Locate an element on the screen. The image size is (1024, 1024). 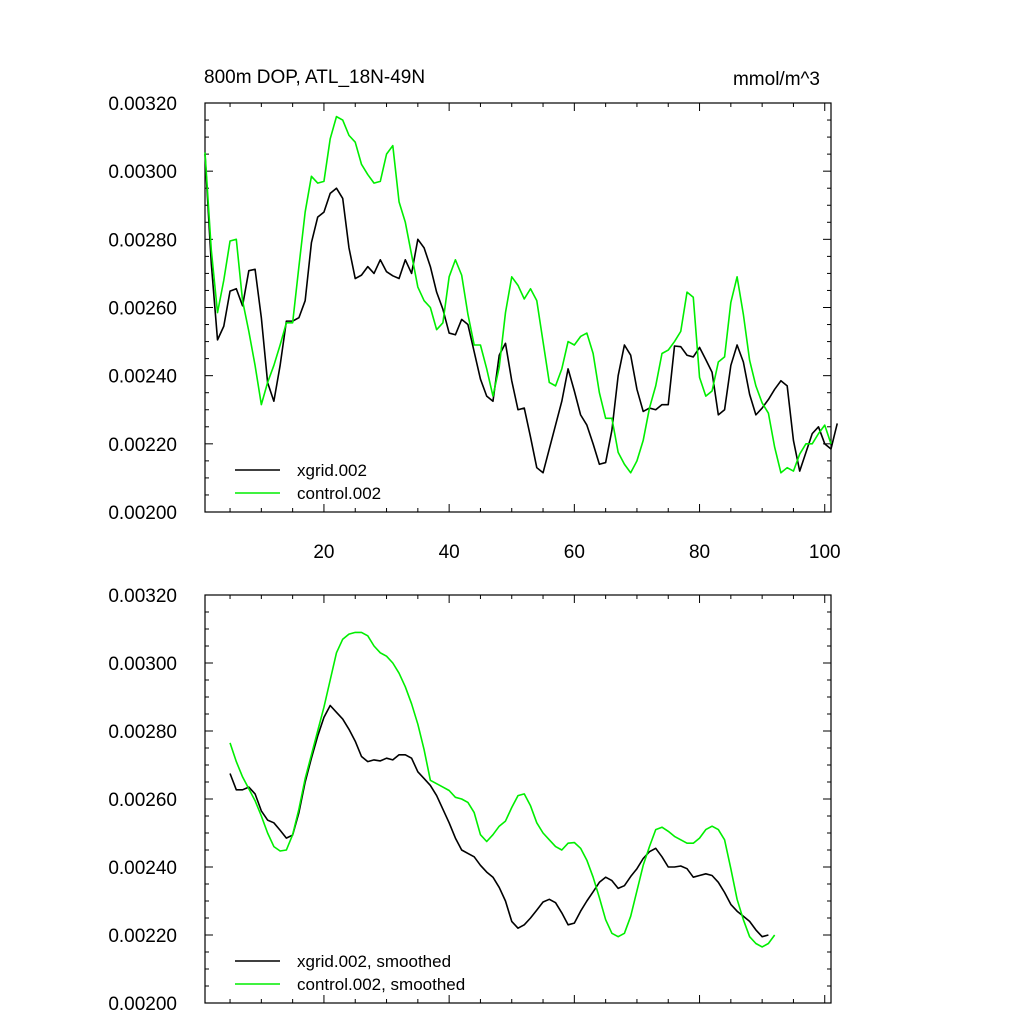
legend-label: xgrid.002, smoothed is located at coordinates (374, 961).